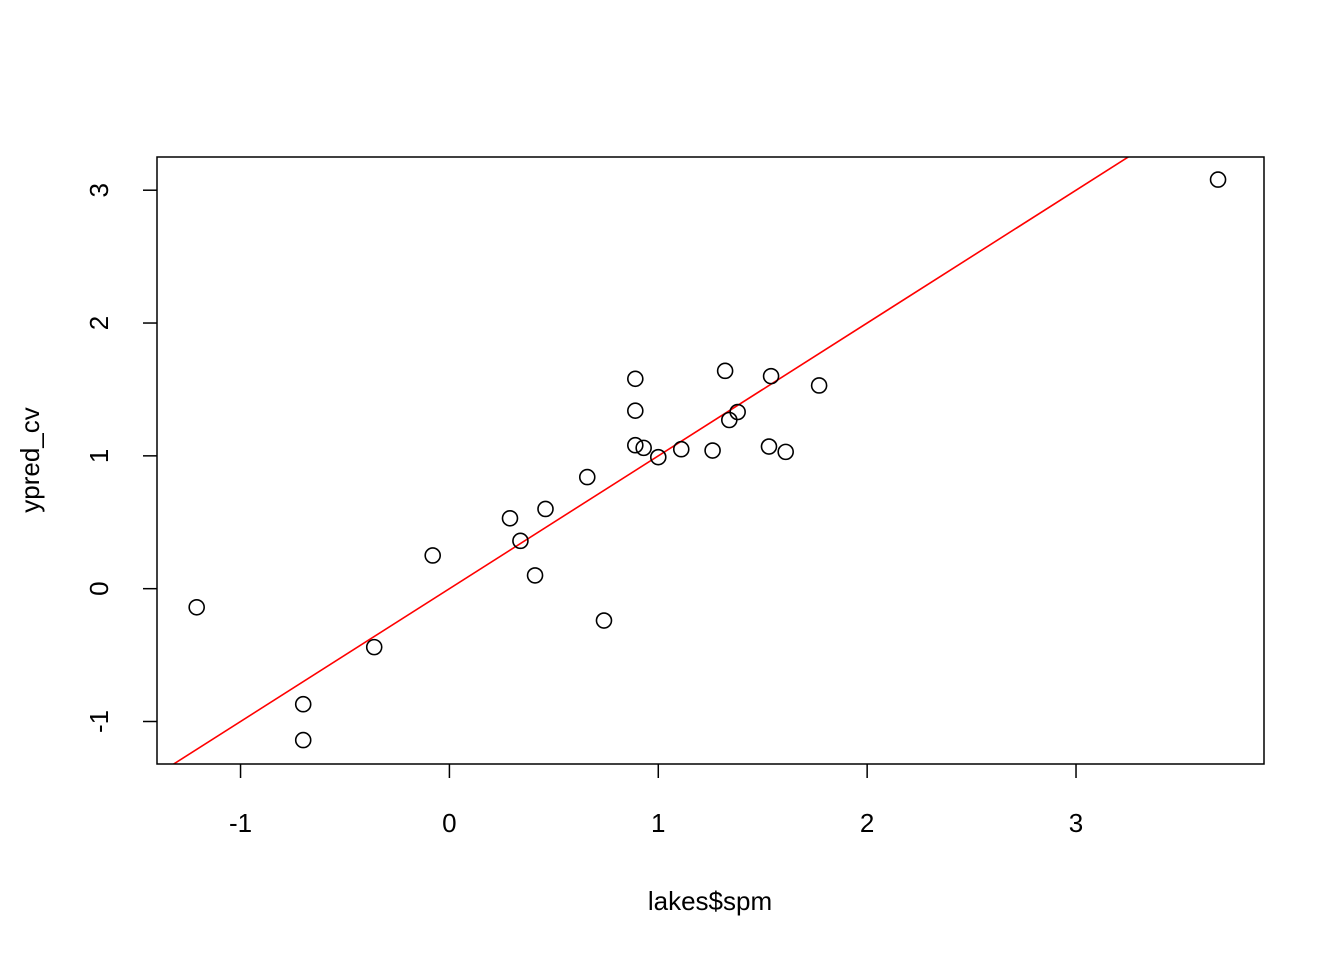  Describe the element at coordinates (120, 458) in the screenshot. I see `y-axis: -1 0 1 2 3` at that location.